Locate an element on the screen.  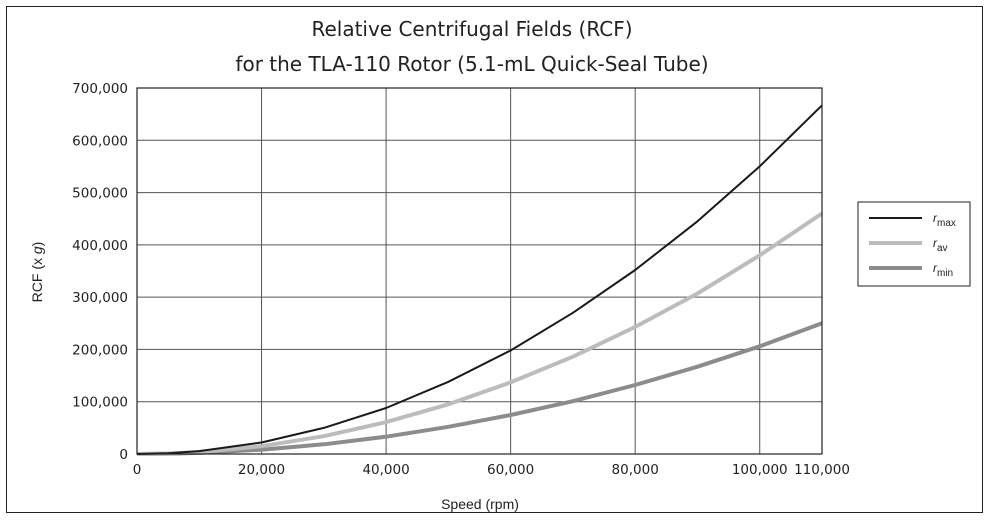
x-tick-label: 0 is located at coordinates (137, 470).